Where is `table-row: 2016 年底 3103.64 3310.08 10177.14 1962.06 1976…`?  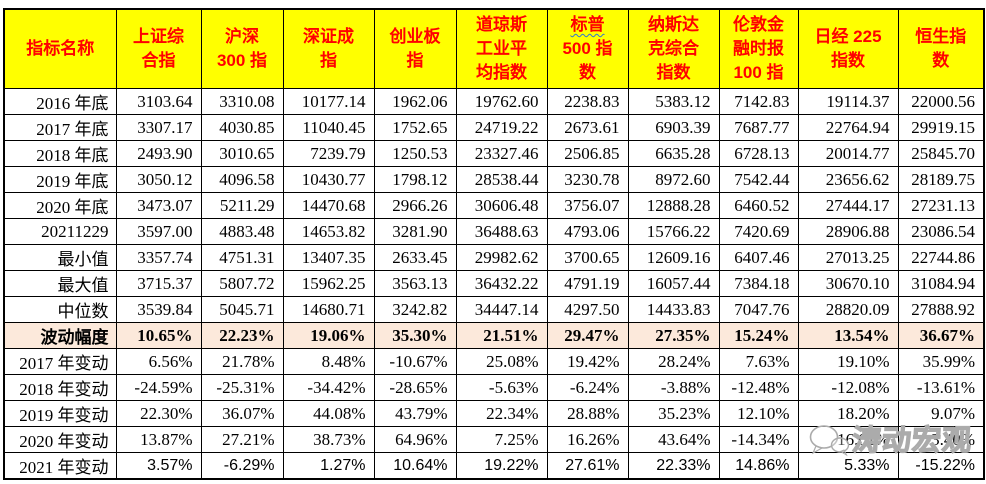 table-row: 2016 年底 3103.64 3310.08 10177.14 1962.06 1976… is located at coordinates (494, 101).